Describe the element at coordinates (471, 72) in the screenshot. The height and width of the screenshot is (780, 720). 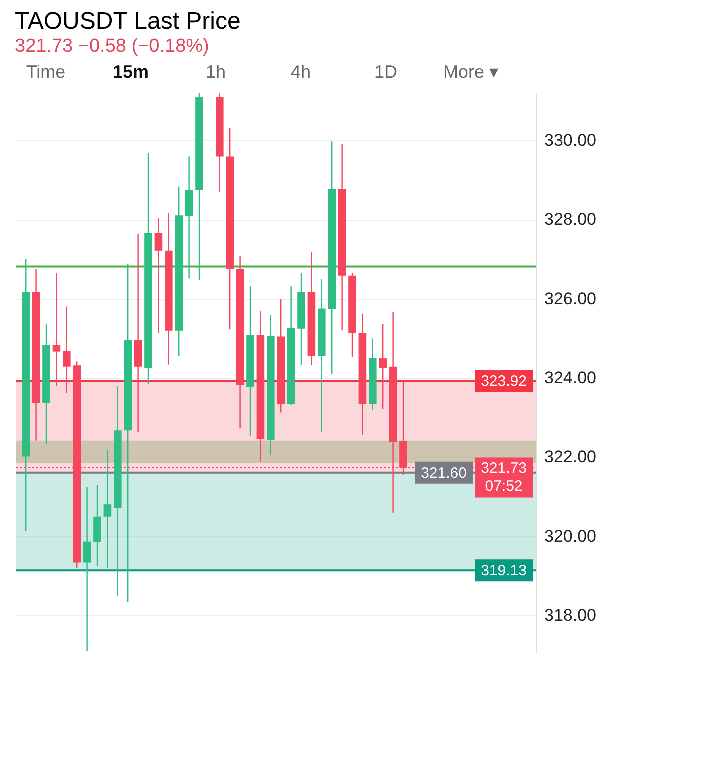
I see `text: More ▾` at that location.